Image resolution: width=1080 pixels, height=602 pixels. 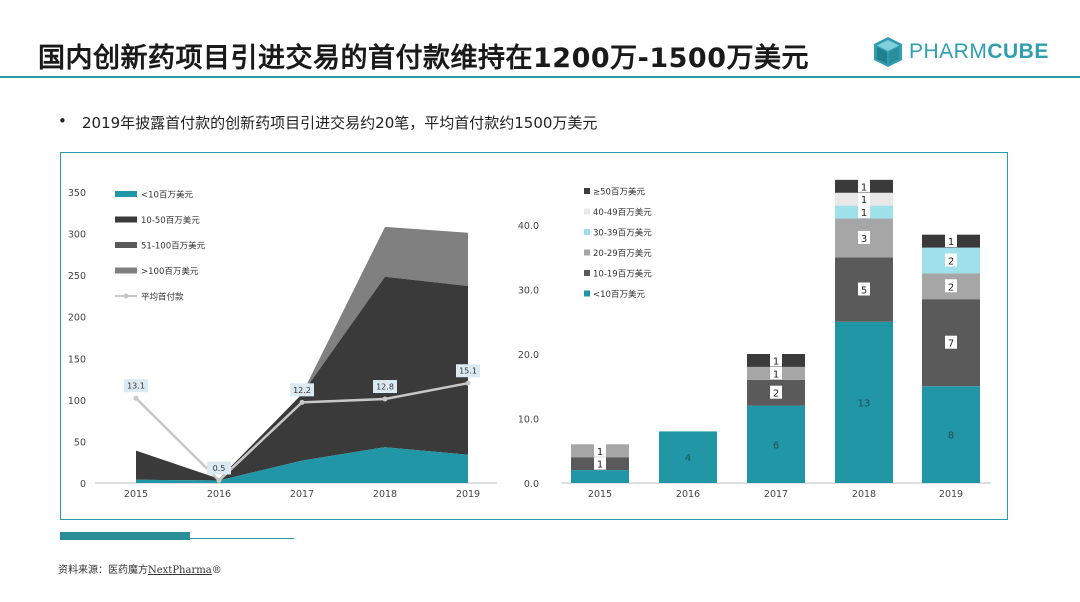 I want to click on area-legend-label: 10-50百万美元, so click(x=170, y=220).